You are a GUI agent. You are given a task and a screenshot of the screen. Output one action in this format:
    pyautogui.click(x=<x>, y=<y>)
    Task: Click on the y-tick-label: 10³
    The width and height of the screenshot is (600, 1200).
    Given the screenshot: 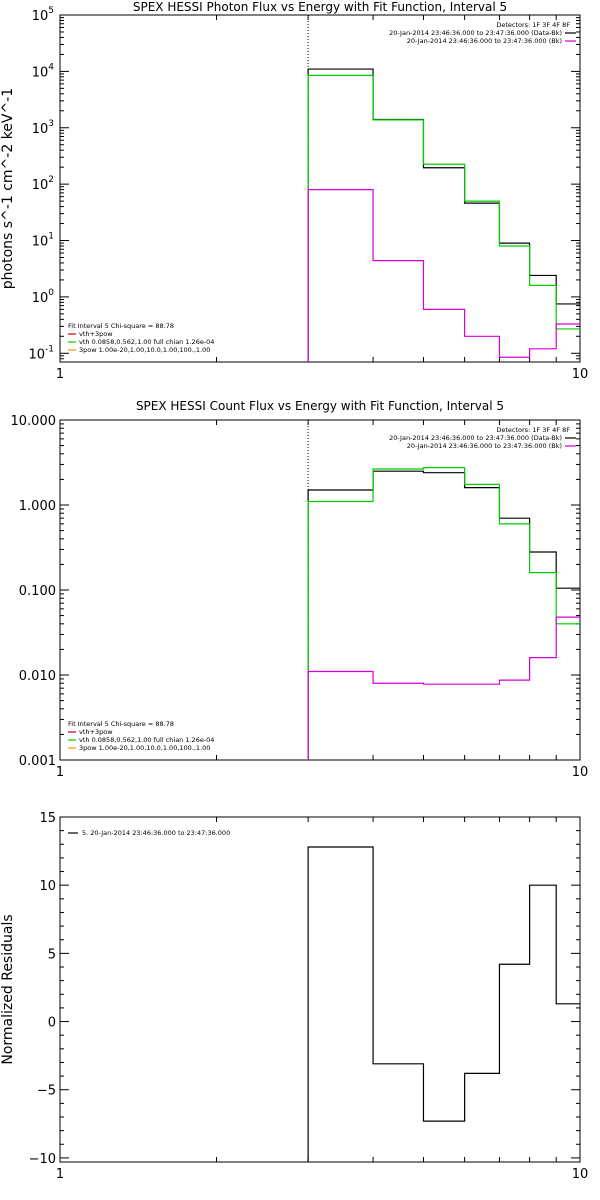 What is the action you would take?
    pyautogui.click(x=43, y=128)
    